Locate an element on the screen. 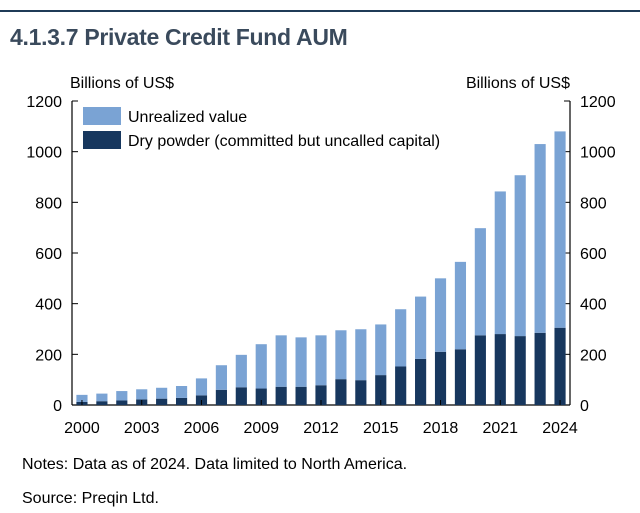 This screenshot has width=640, height=513. bar-unrealized-2017 is located at coordinates (421, 327).